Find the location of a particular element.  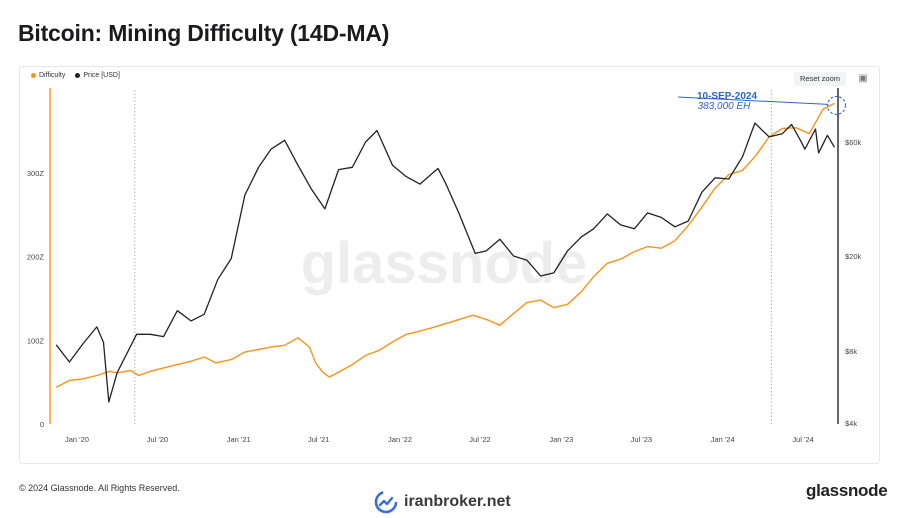

y-left-tick-label: 0 is located at coordinates (42, 424).